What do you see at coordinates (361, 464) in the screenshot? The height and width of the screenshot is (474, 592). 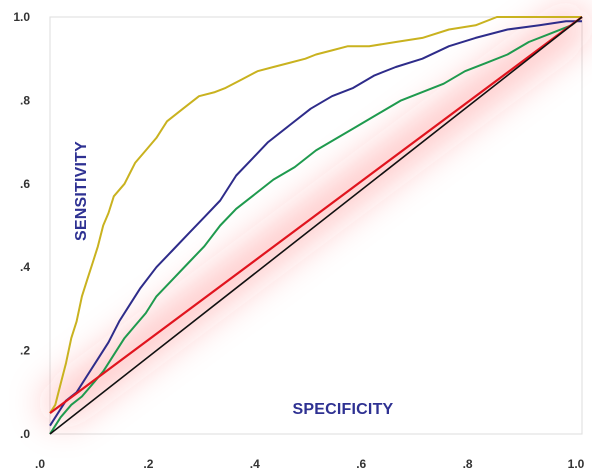 I see `x-tick-label: .6` at bounding box center [361, 464].